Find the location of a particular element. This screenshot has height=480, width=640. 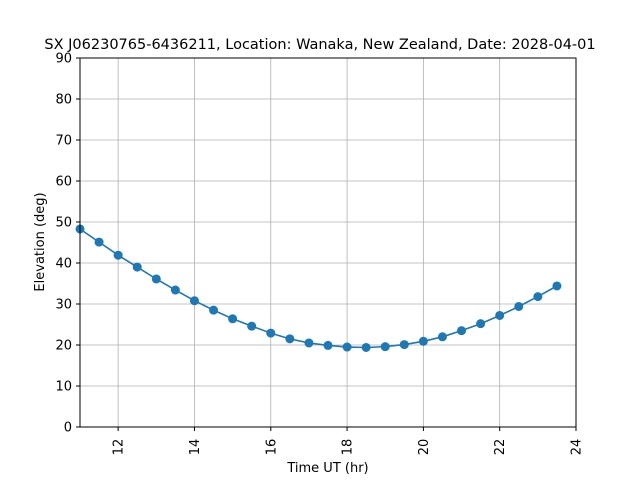

x-tick-label: 24 is located at coordinates (577, 447).